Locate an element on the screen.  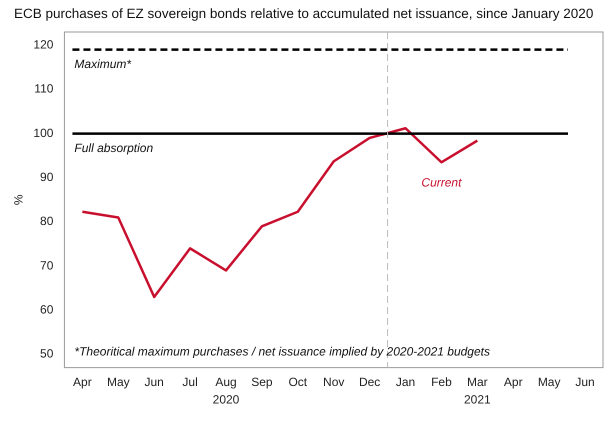
chart-title: ECB purchases of EZ sovereign bonds relative to accumulated net issuance, since January 2020 is located at coordinates (304, 13).